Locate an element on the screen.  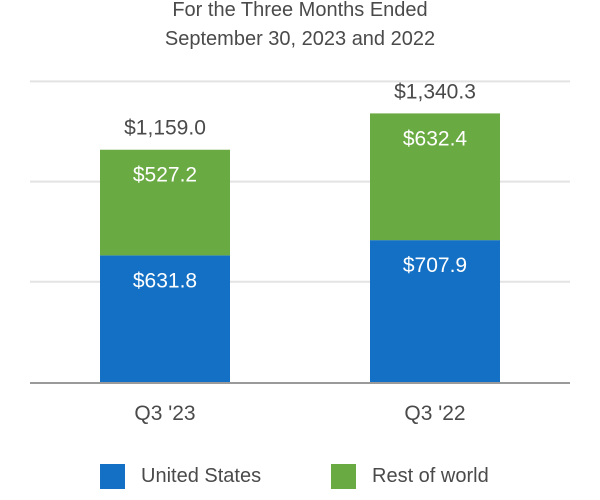
legend-label-rest-of-world: Rest of world is located at coordinates (430, 476).